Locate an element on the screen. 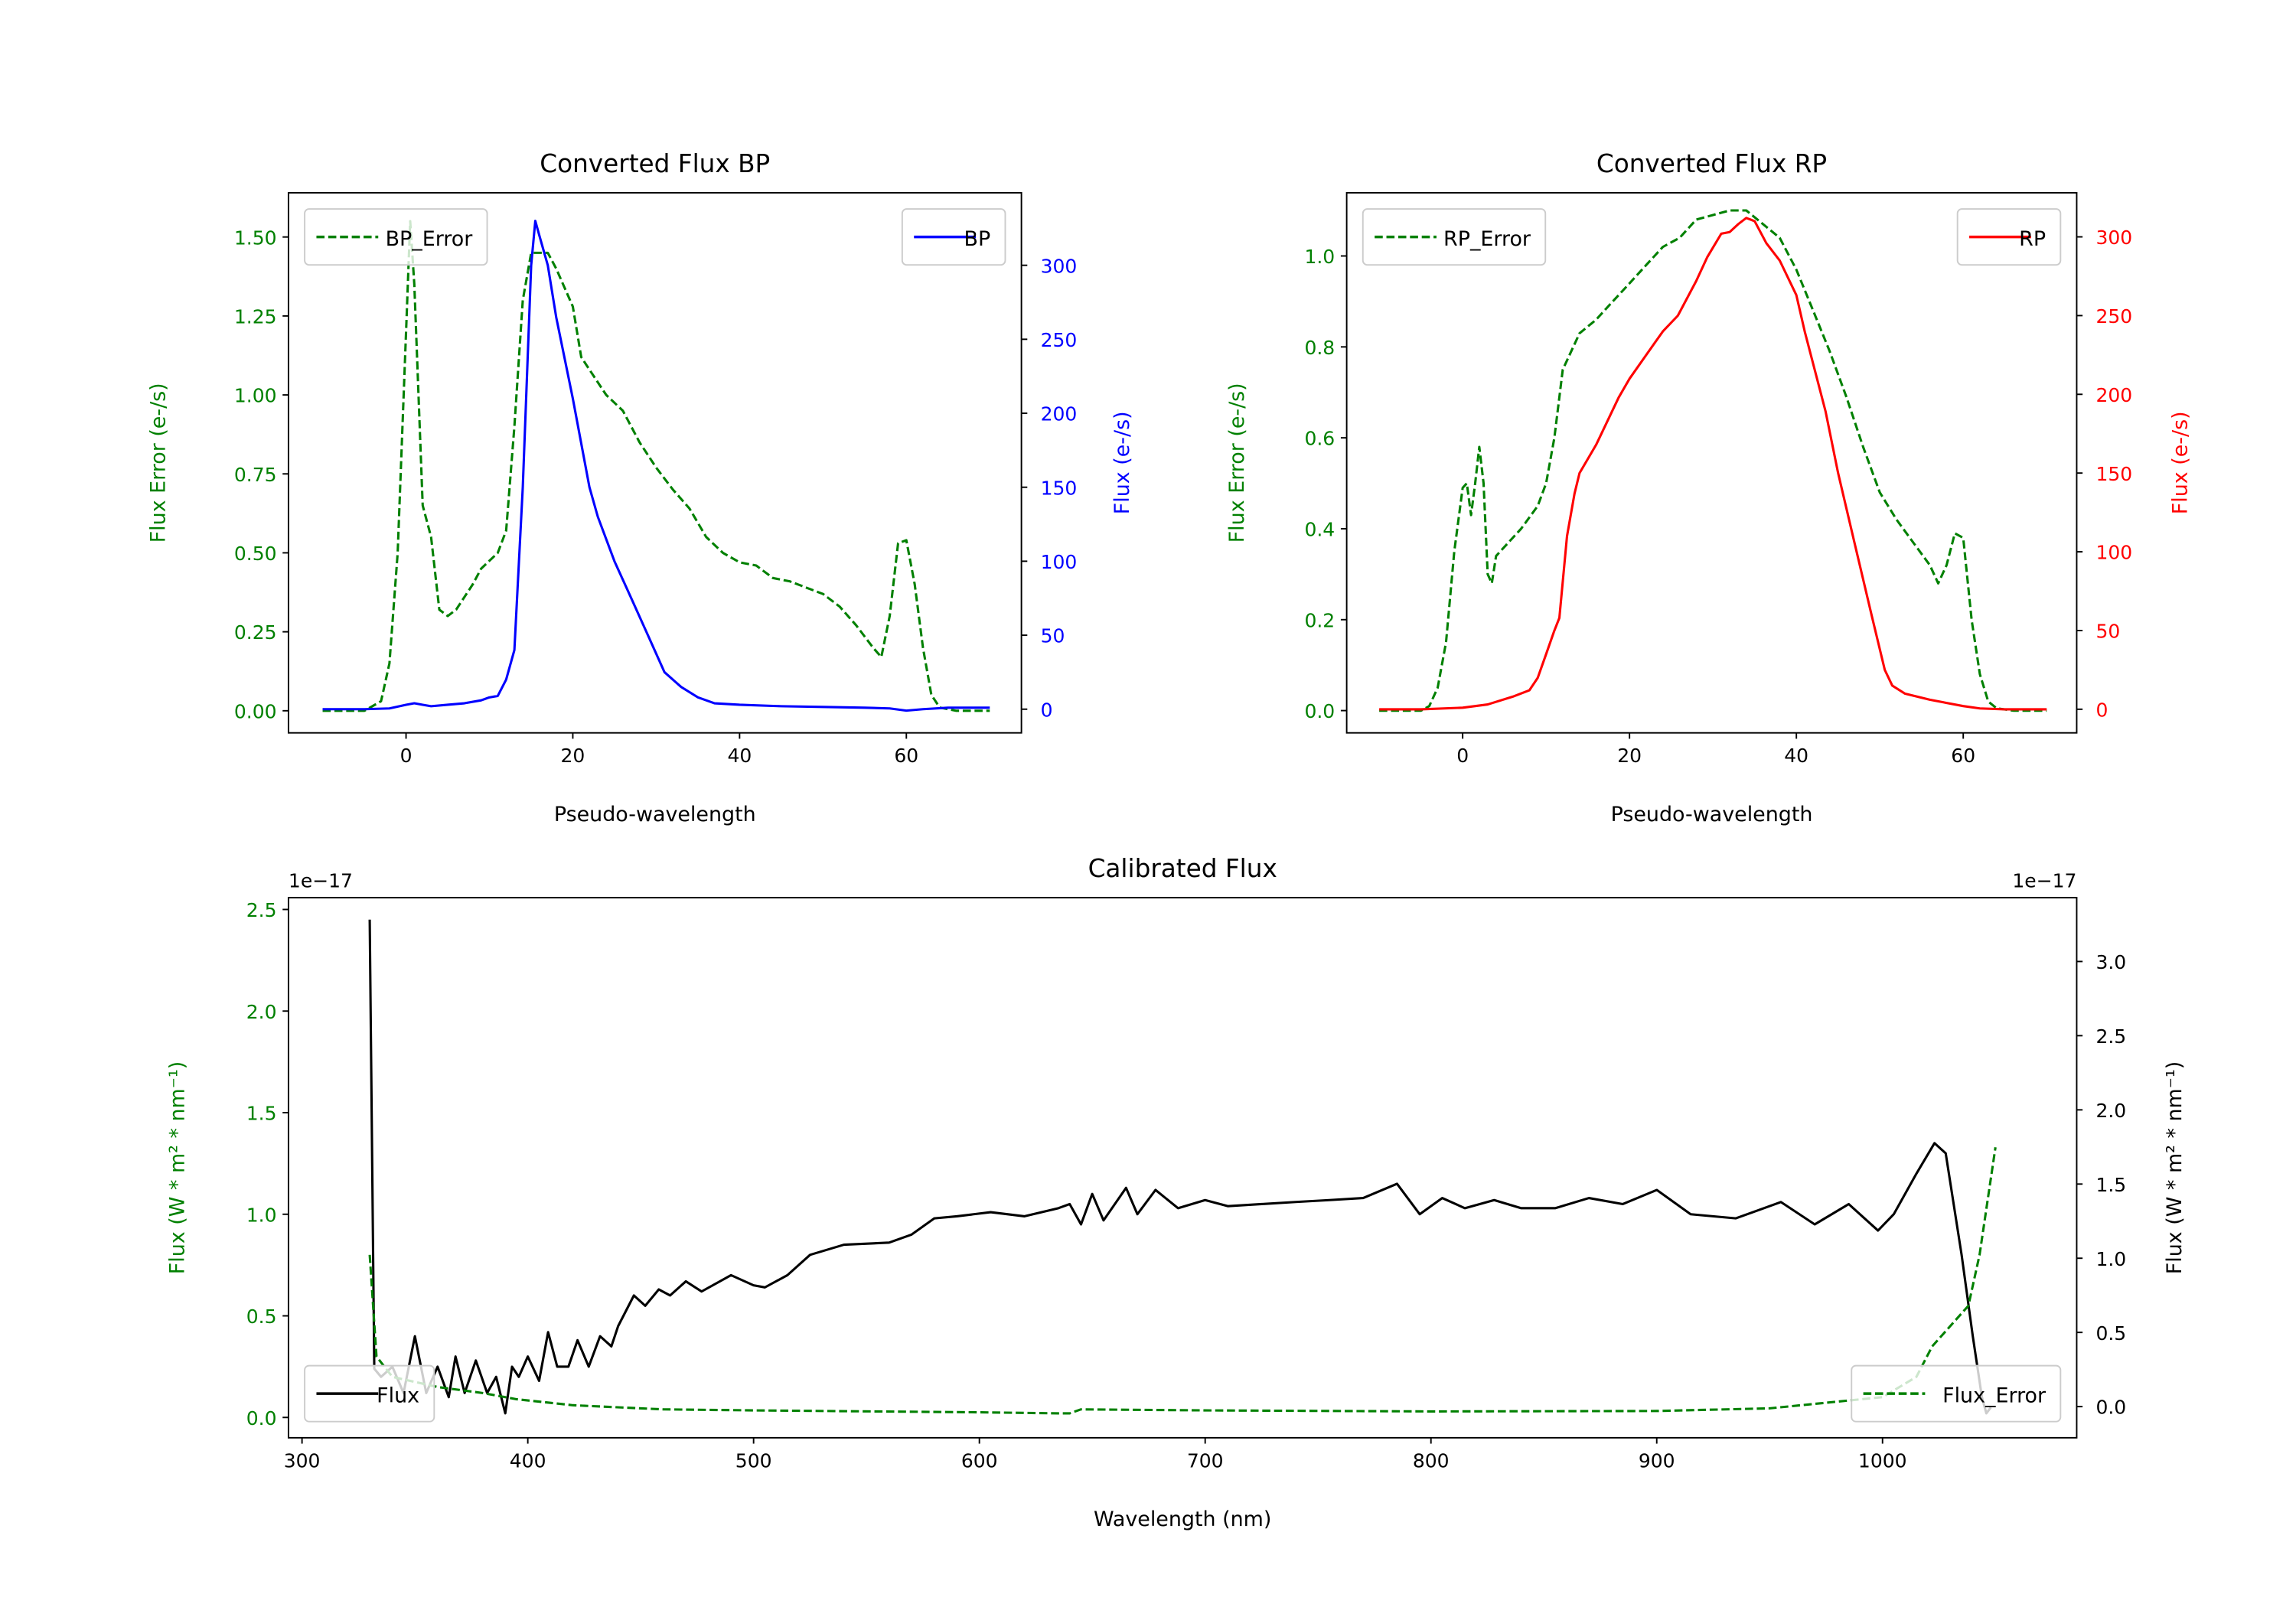 The image size is (2296, 1607). y-tick-label-left: 0.75 is located at coordinates (255, 475).